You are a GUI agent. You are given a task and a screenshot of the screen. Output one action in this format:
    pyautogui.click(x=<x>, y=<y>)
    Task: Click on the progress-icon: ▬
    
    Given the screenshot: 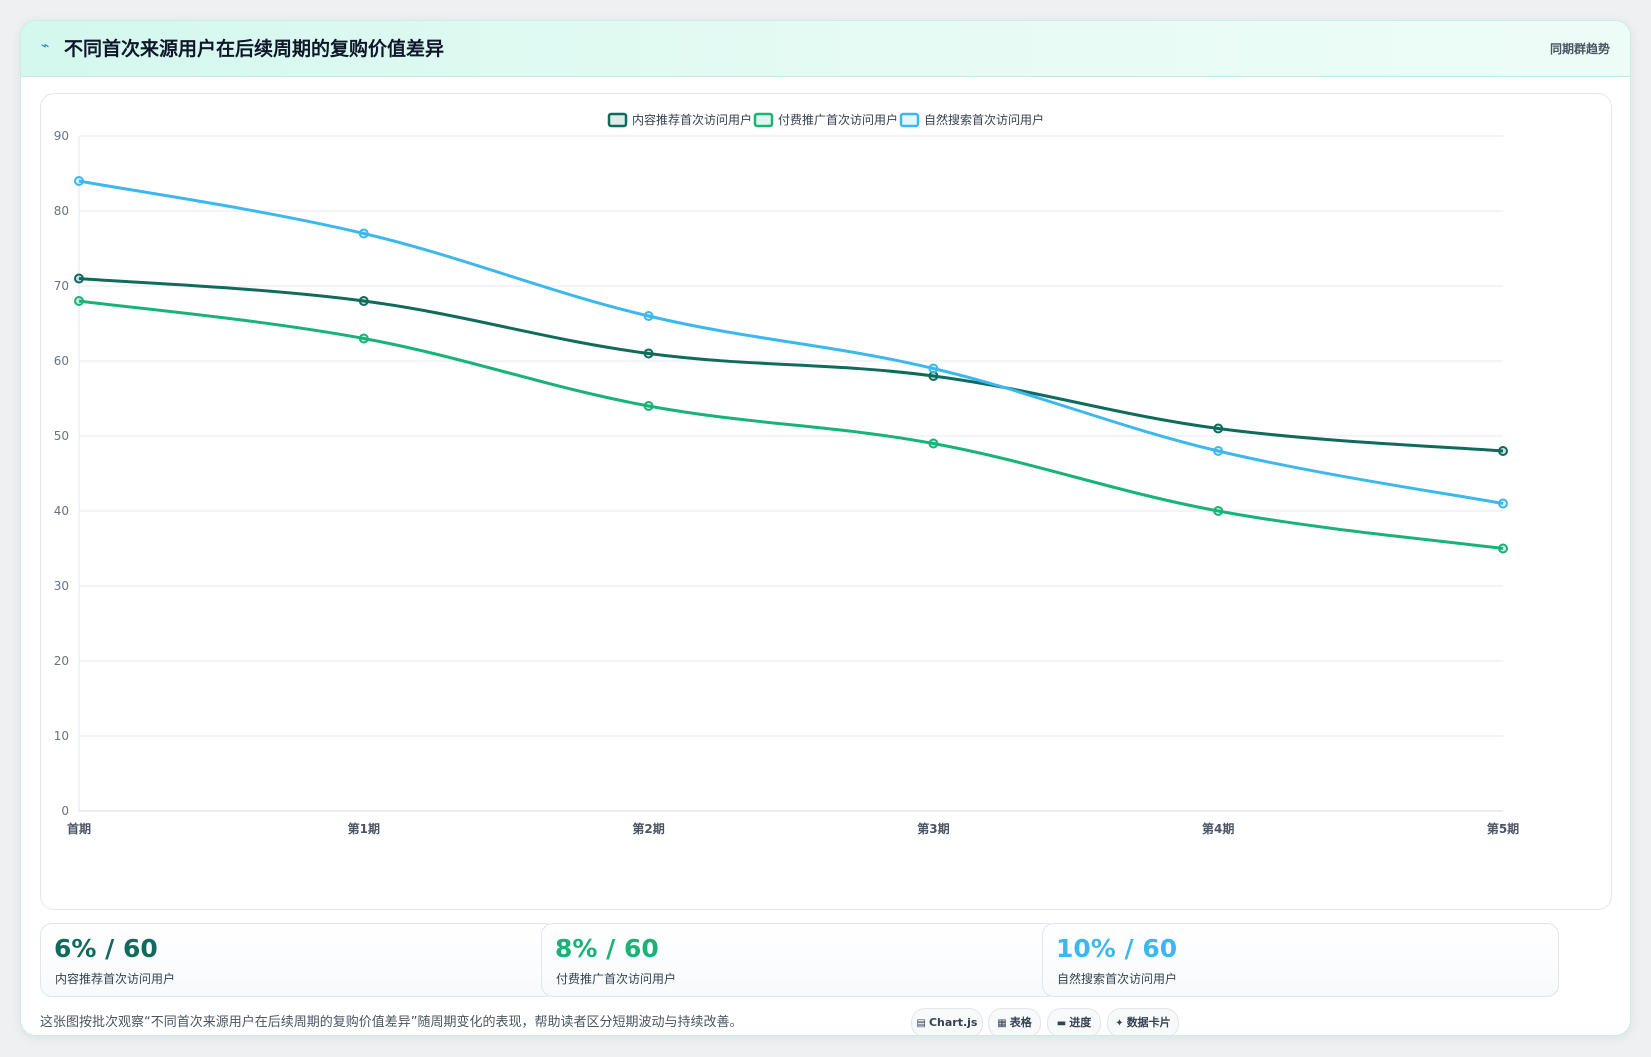 What is the action you would take?
    pyautogui.click(x=1061, y=1023)
    